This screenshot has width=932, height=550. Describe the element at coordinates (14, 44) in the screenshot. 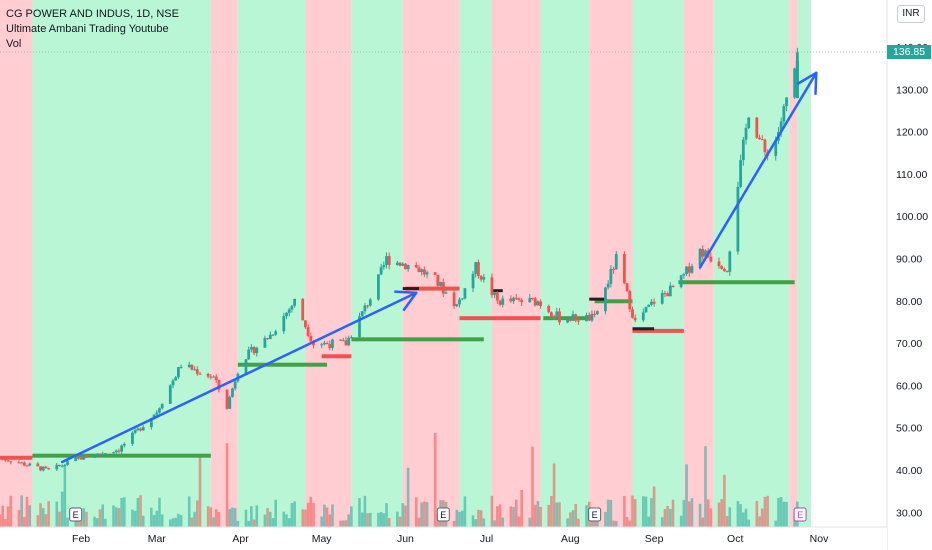

I see `volume-title: Vol` at that location.